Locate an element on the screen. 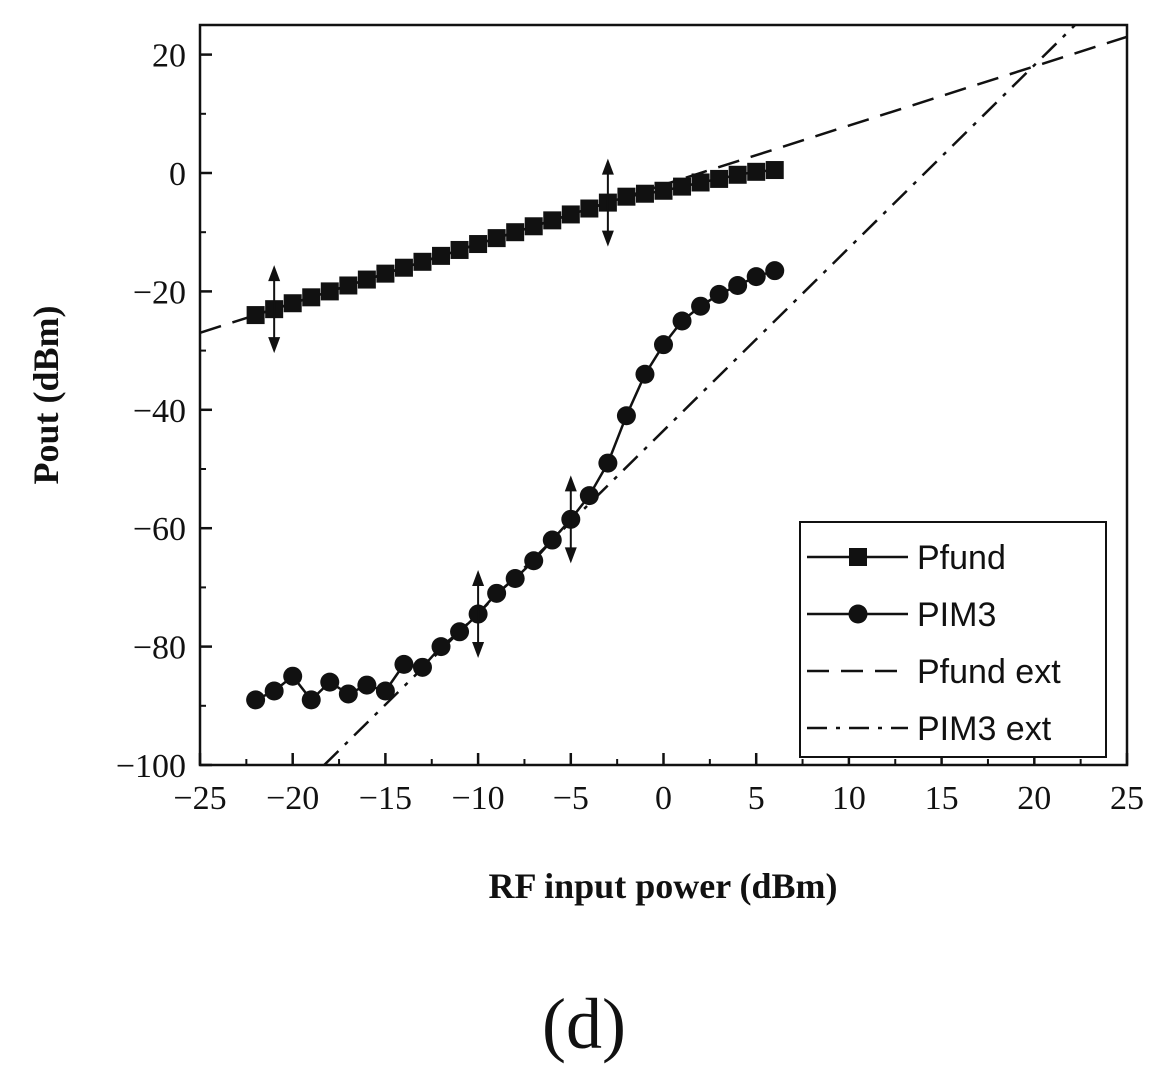 The image size is (1163, 1078). legend-square-marker is located at coordinates (858, 557).